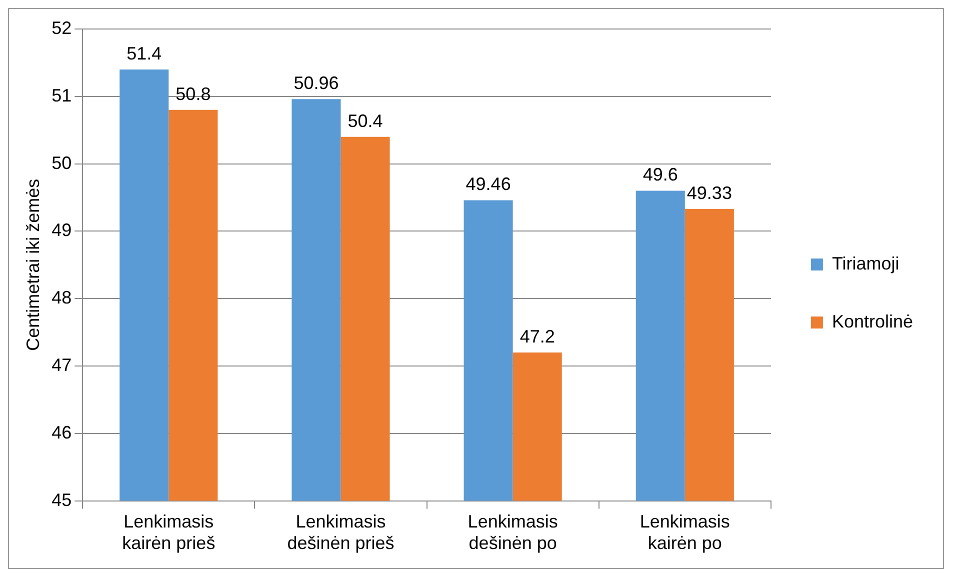 This screenshot has height=579, width=954. What do you see at coordinates (537, 336) in the screenshot?
I see `data-label: 47.2` at bounding box center [537, 336].